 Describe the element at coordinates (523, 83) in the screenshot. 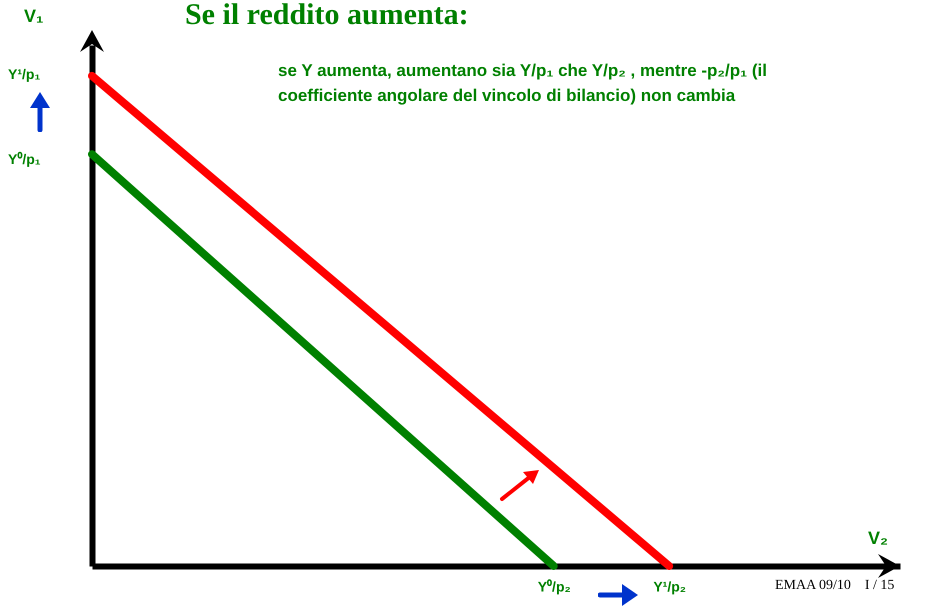

I see `annotation: se Y aumenta, aumentano sia Y/p₁ che Y/p₂ , mentre -p₂/p₁ (il coefficiente angolare del vincolo di bilancio) non cambia` at that location.